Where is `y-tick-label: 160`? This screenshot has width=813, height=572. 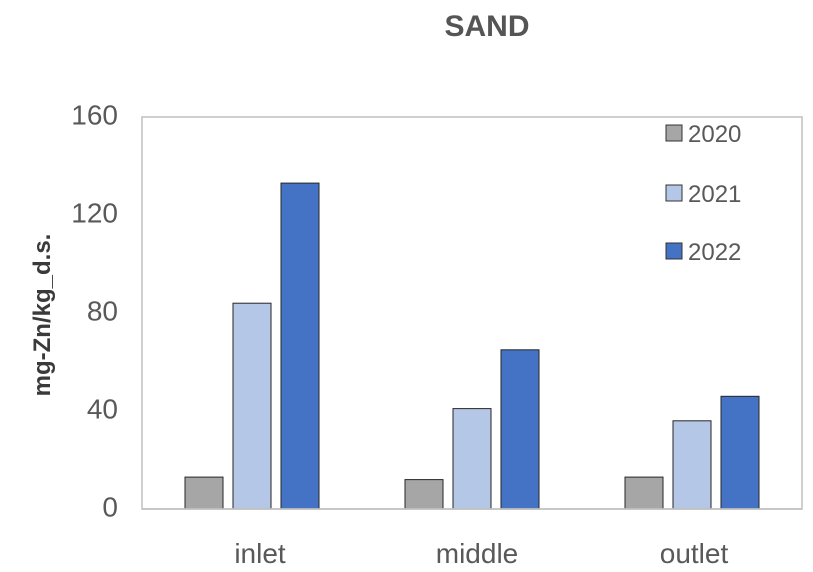
y-tick-label: 160 is located at coordinates (94, 114).